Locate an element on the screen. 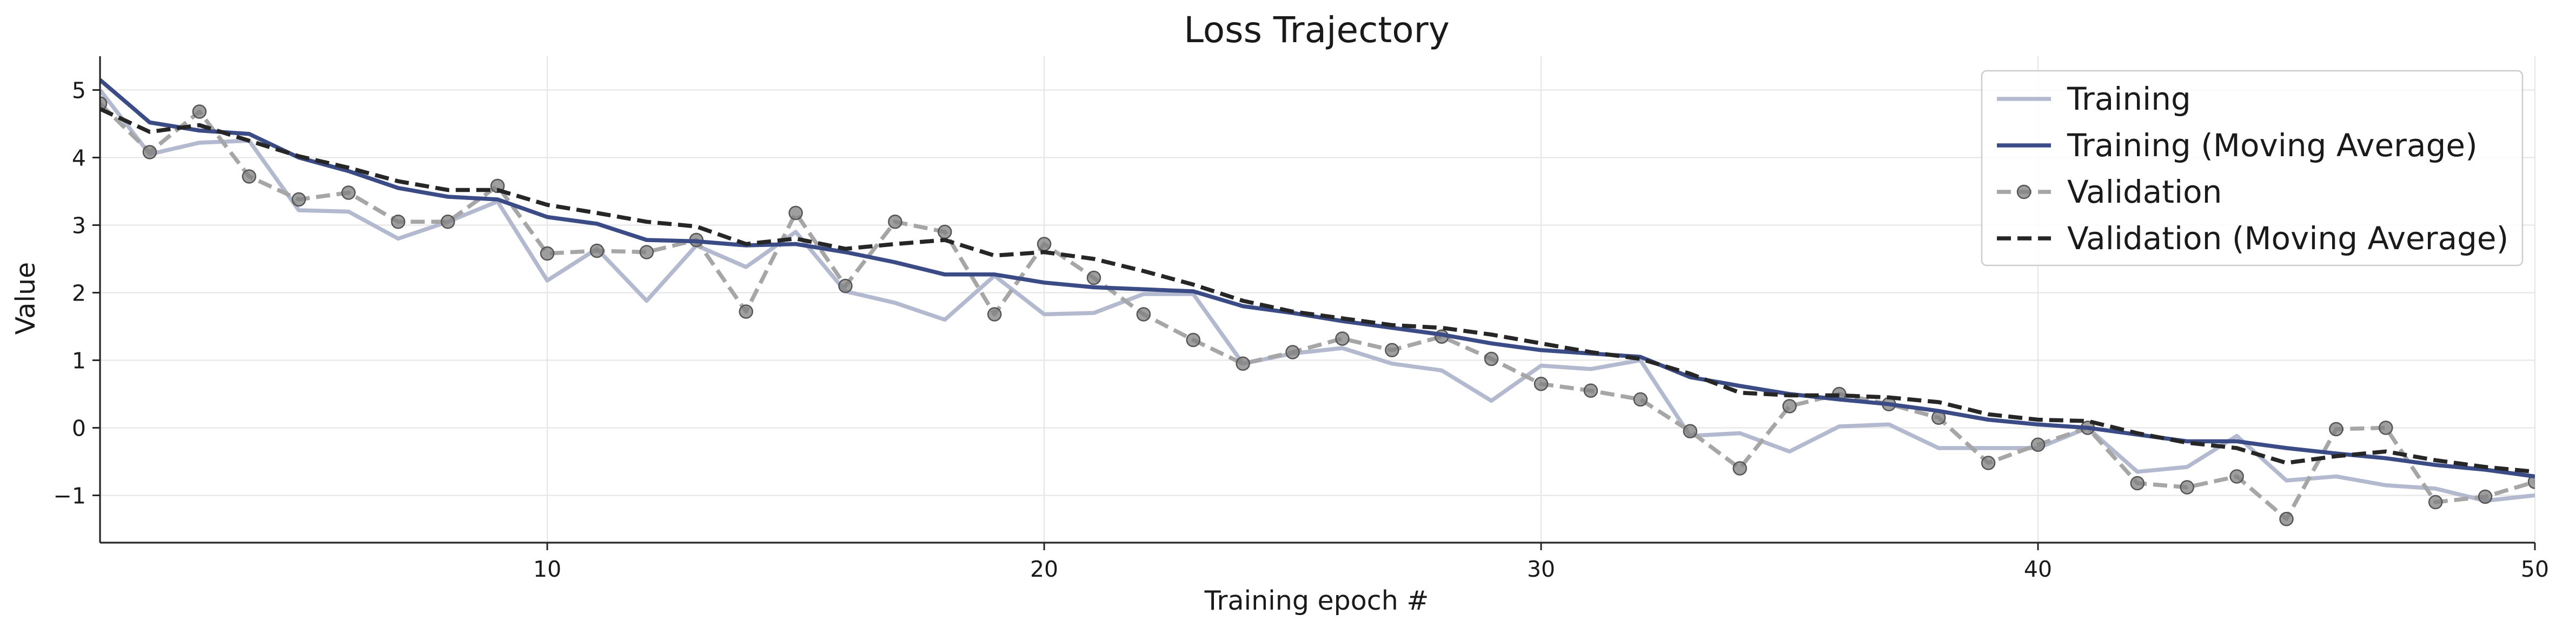 The image size is (2576, 634). legend-marker is located at coordinates (2023, 192).